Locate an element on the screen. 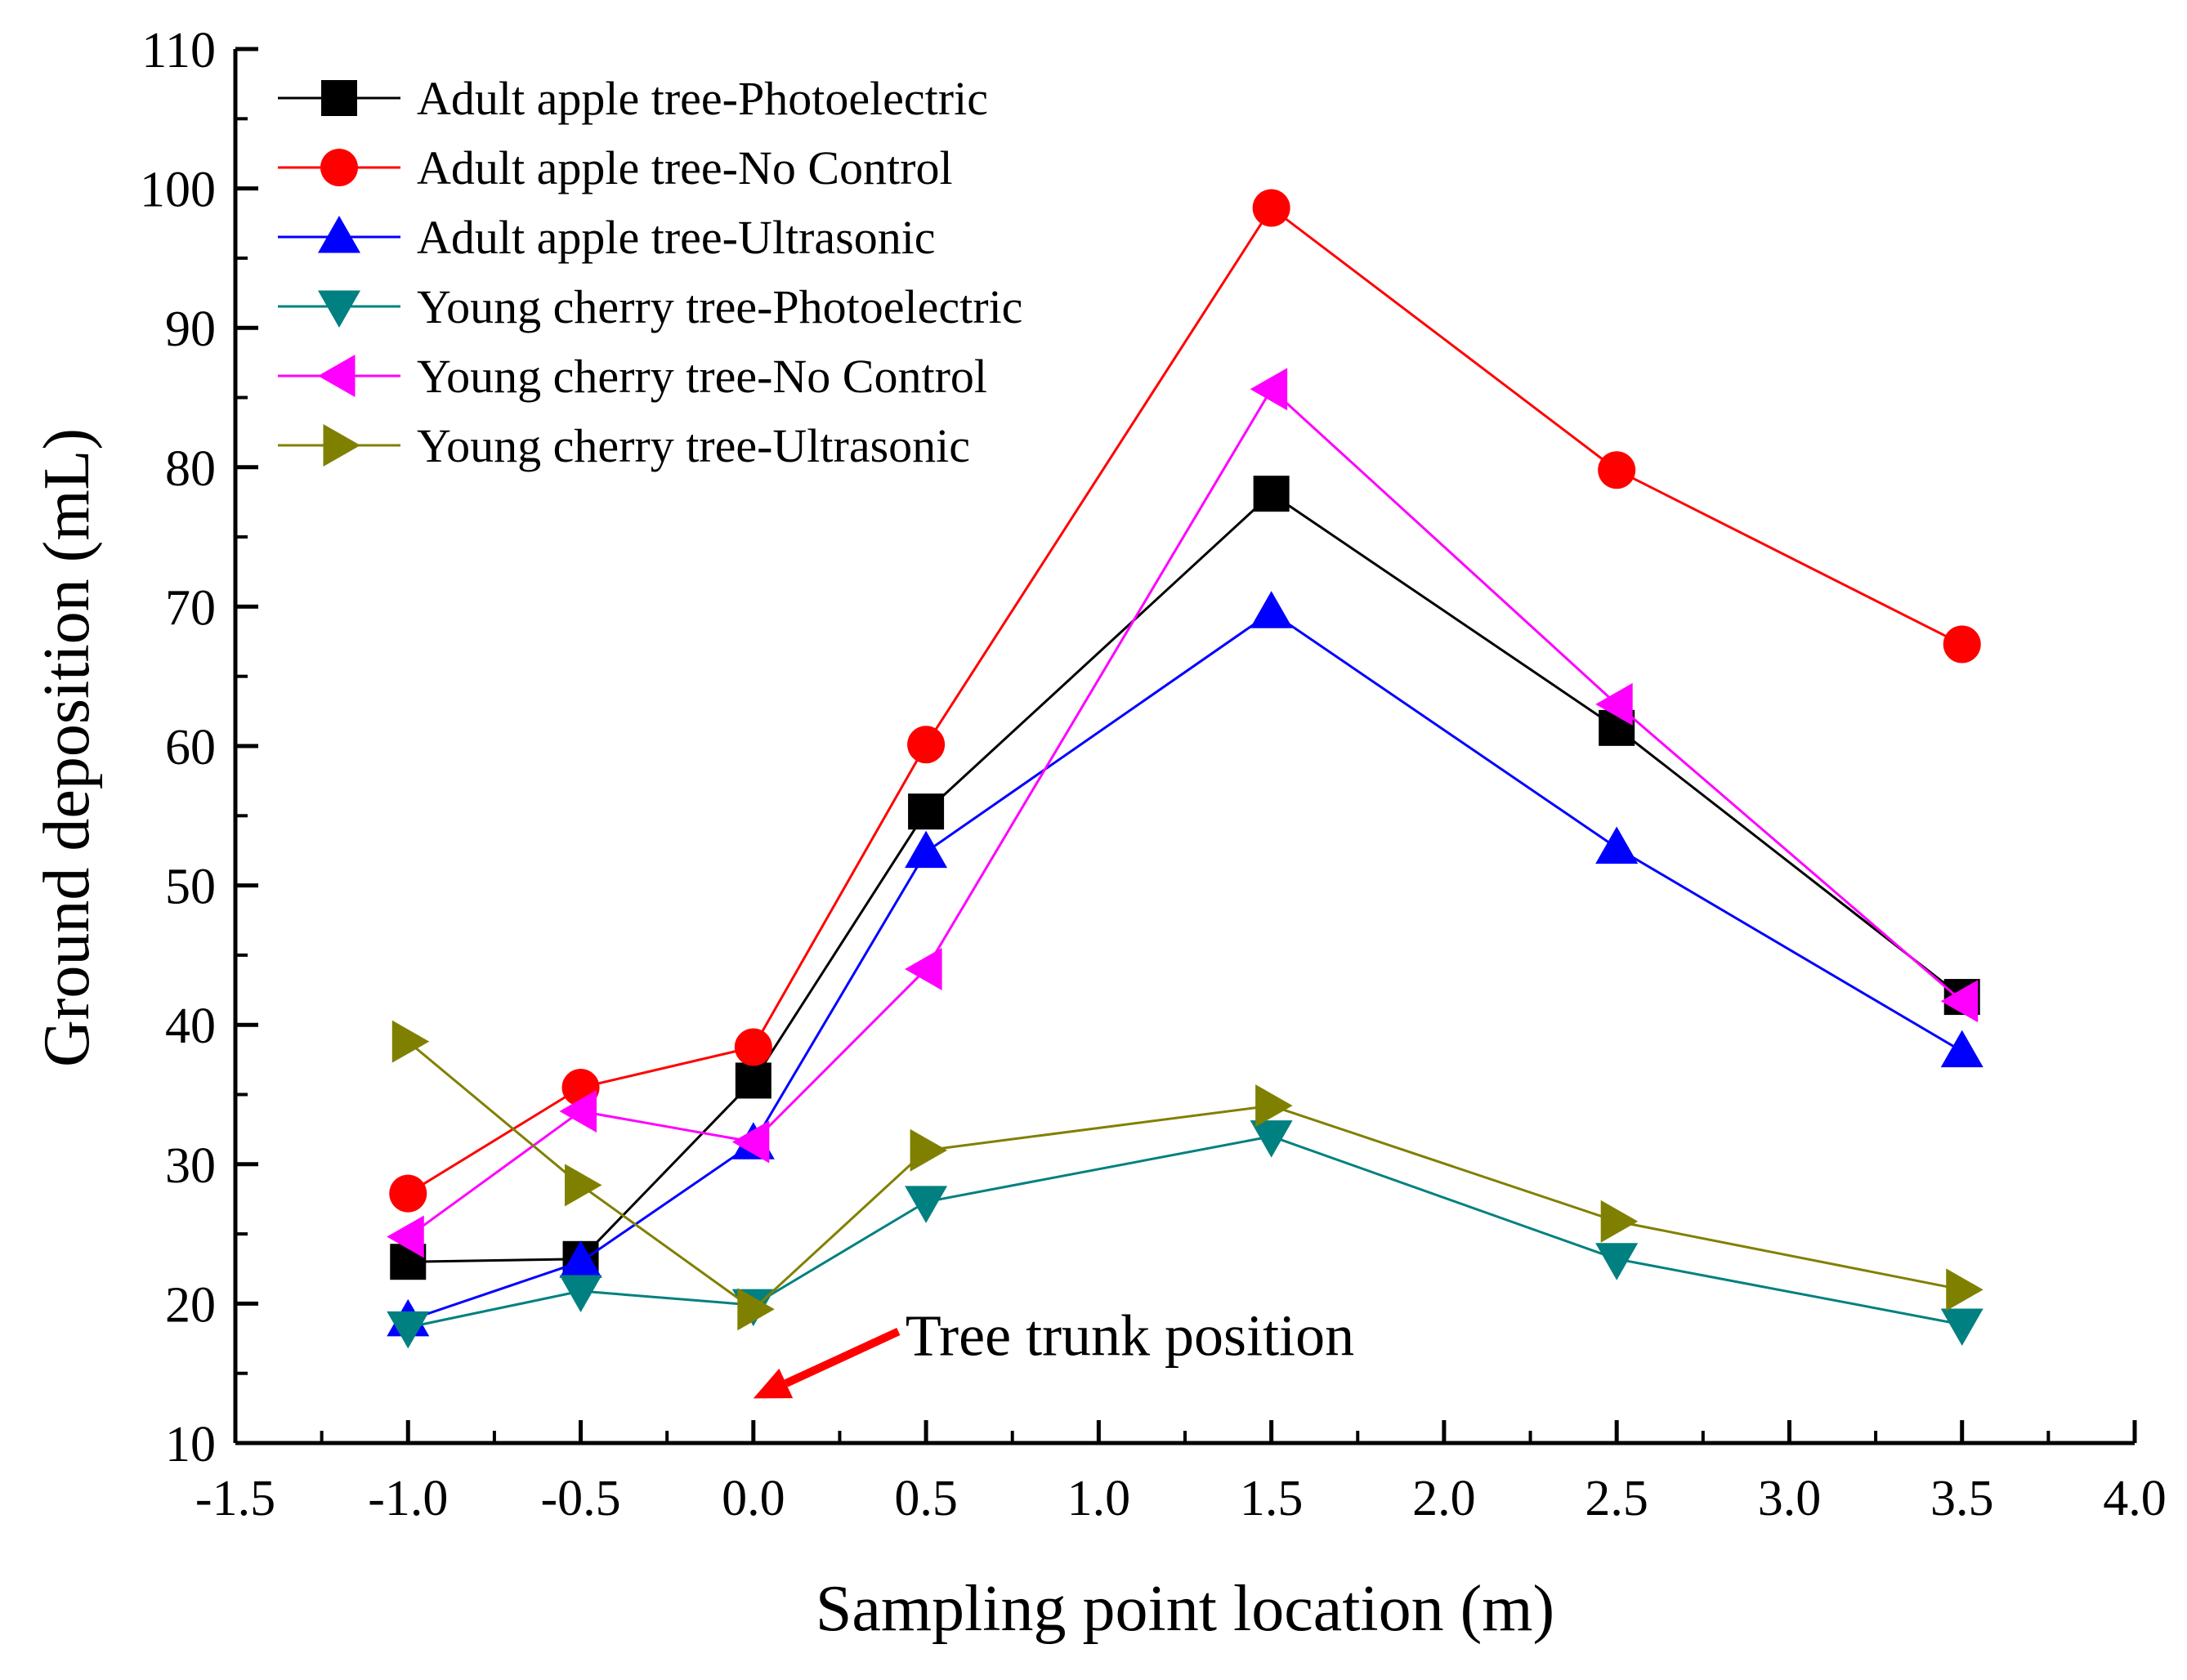 Image resolution: width=2187 pixels, height=1680 pixels. y-tick-label: 90 is located at coordinates (190, 329).